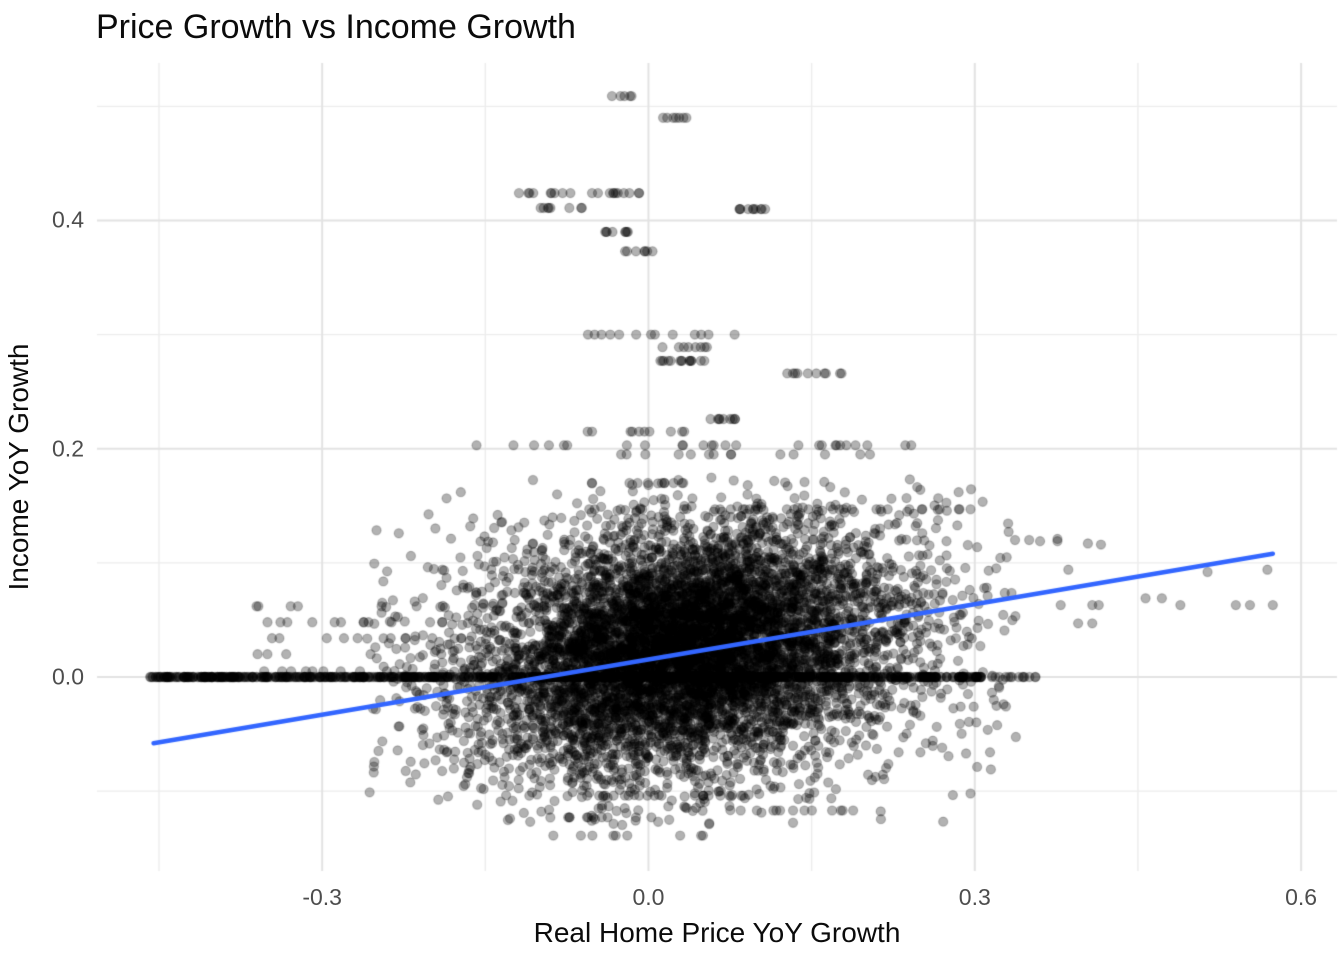 Image resolution: width=1344 pixels, height=960 pixels. What do you see at coordinates (322, 897) in the screenshot?
I see `x-tick-label: -0.3` at bounding box center [322, 897].